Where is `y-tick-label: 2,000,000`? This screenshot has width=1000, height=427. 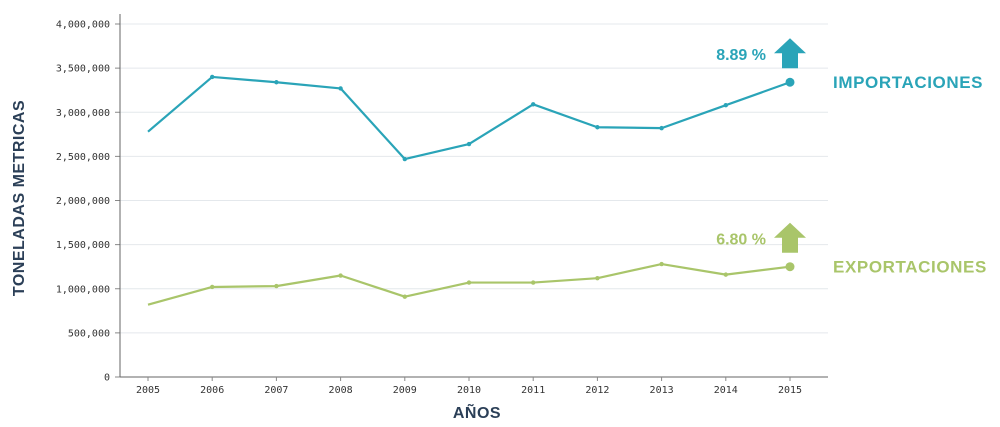
y-tick-label: 2,000,000 is located at coordinates (83, 201).